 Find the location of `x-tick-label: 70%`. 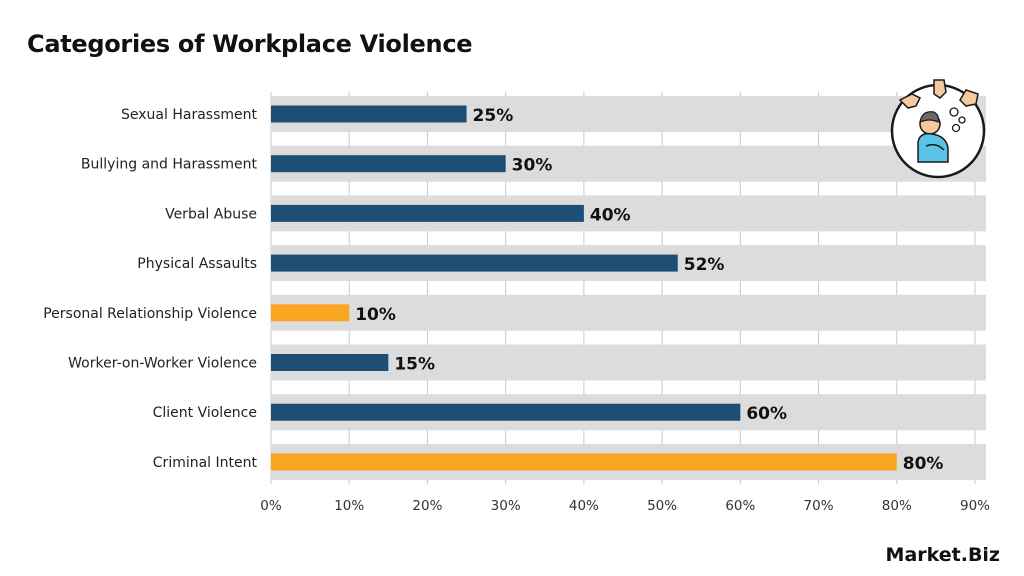

x-tick-label: 70% is located at coordinates (819, 506).